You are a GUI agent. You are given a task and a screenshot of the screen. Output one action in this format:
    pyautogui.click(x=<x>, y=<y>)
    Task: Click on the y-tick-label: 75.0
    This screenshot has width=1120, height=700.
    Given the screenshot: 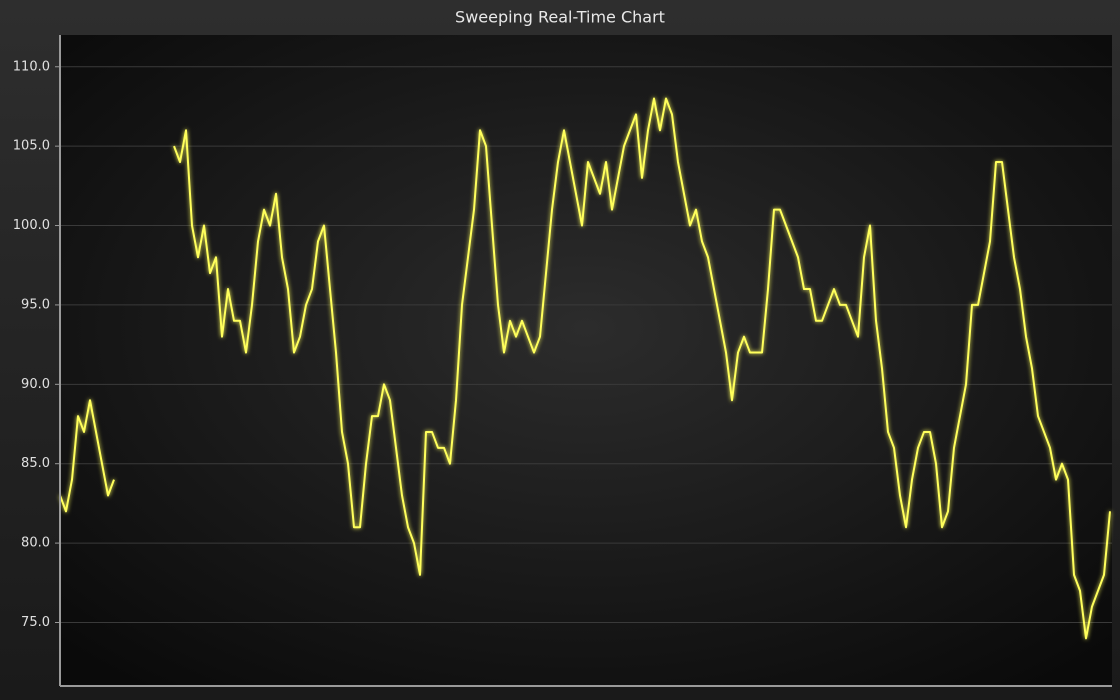 What is the action you would take?
    pyautogui.click(x=35, y=622)
    